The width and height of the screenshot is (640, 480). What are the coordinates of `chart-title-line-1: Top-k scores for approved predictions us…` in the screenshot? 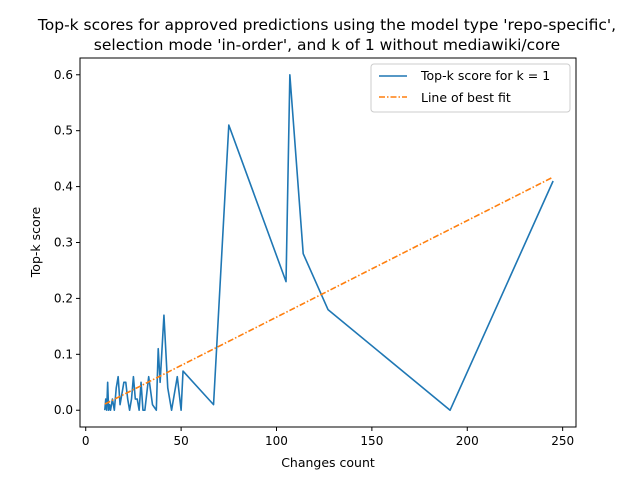 It's located at (326, 25).